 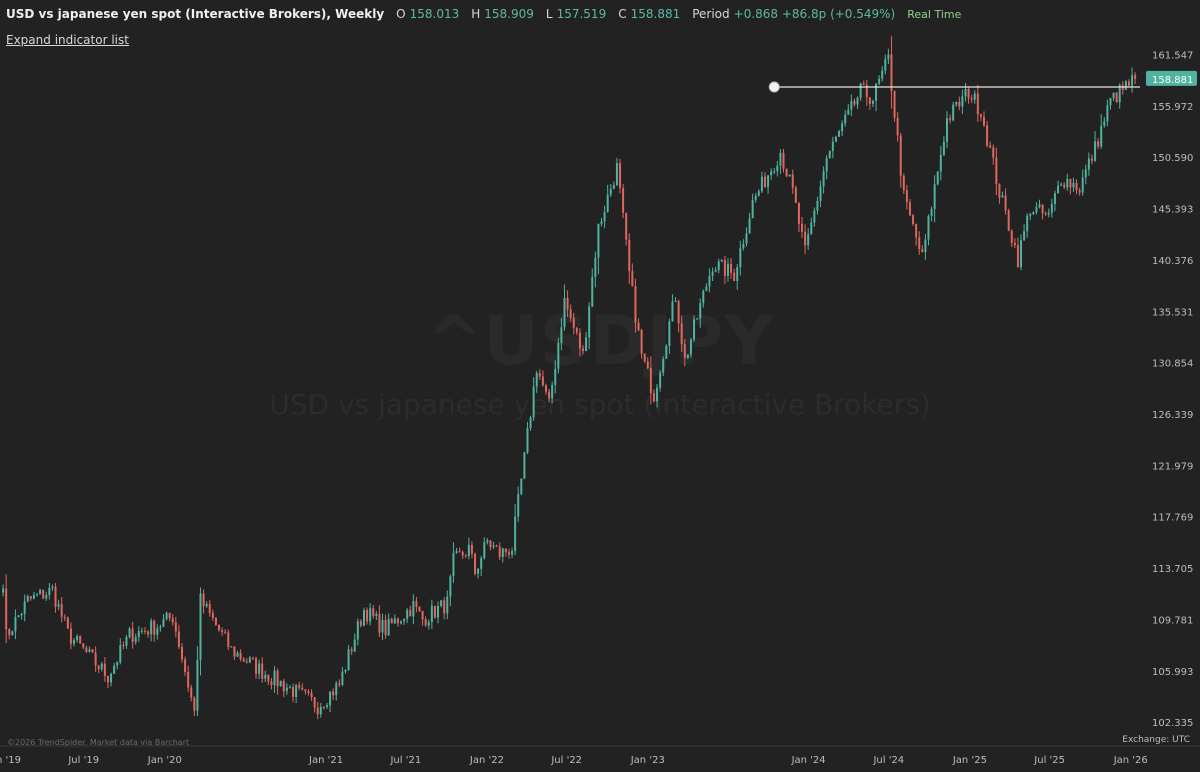 I want to click on y-tick-label: 117.769, so click(x=1172, y=518).